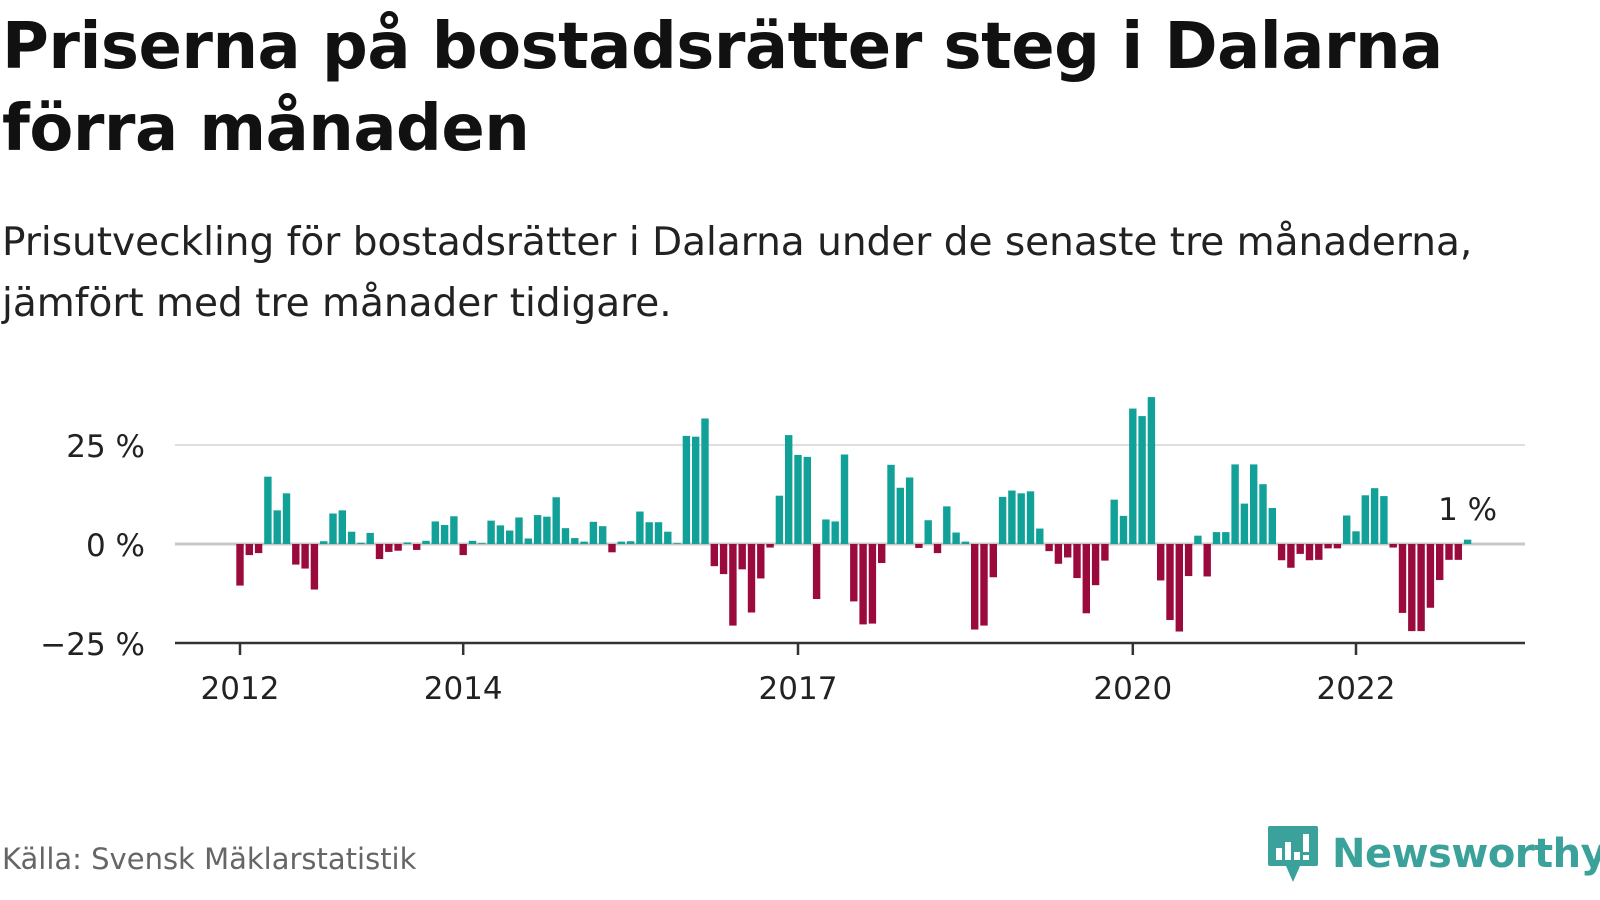 The width and height of the screenshot is (1600, 900). I want to click on y-tick-label: −25 %, so click(92, 645).